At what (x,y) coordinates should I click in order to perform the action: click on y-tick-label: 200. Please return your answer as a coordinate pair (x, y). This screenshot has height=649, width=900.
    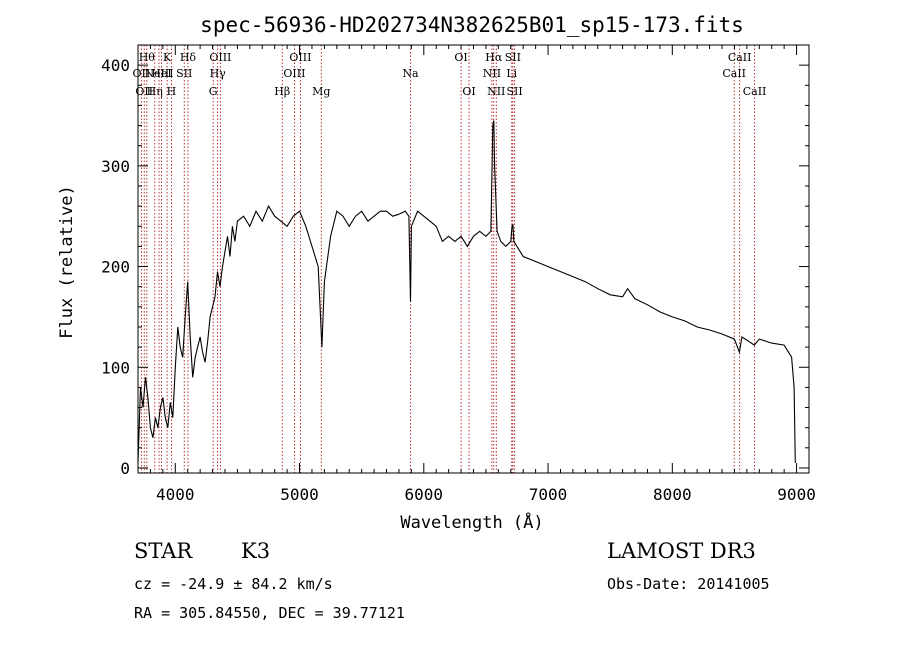
    Looking at the image, I should click on (115, 267).